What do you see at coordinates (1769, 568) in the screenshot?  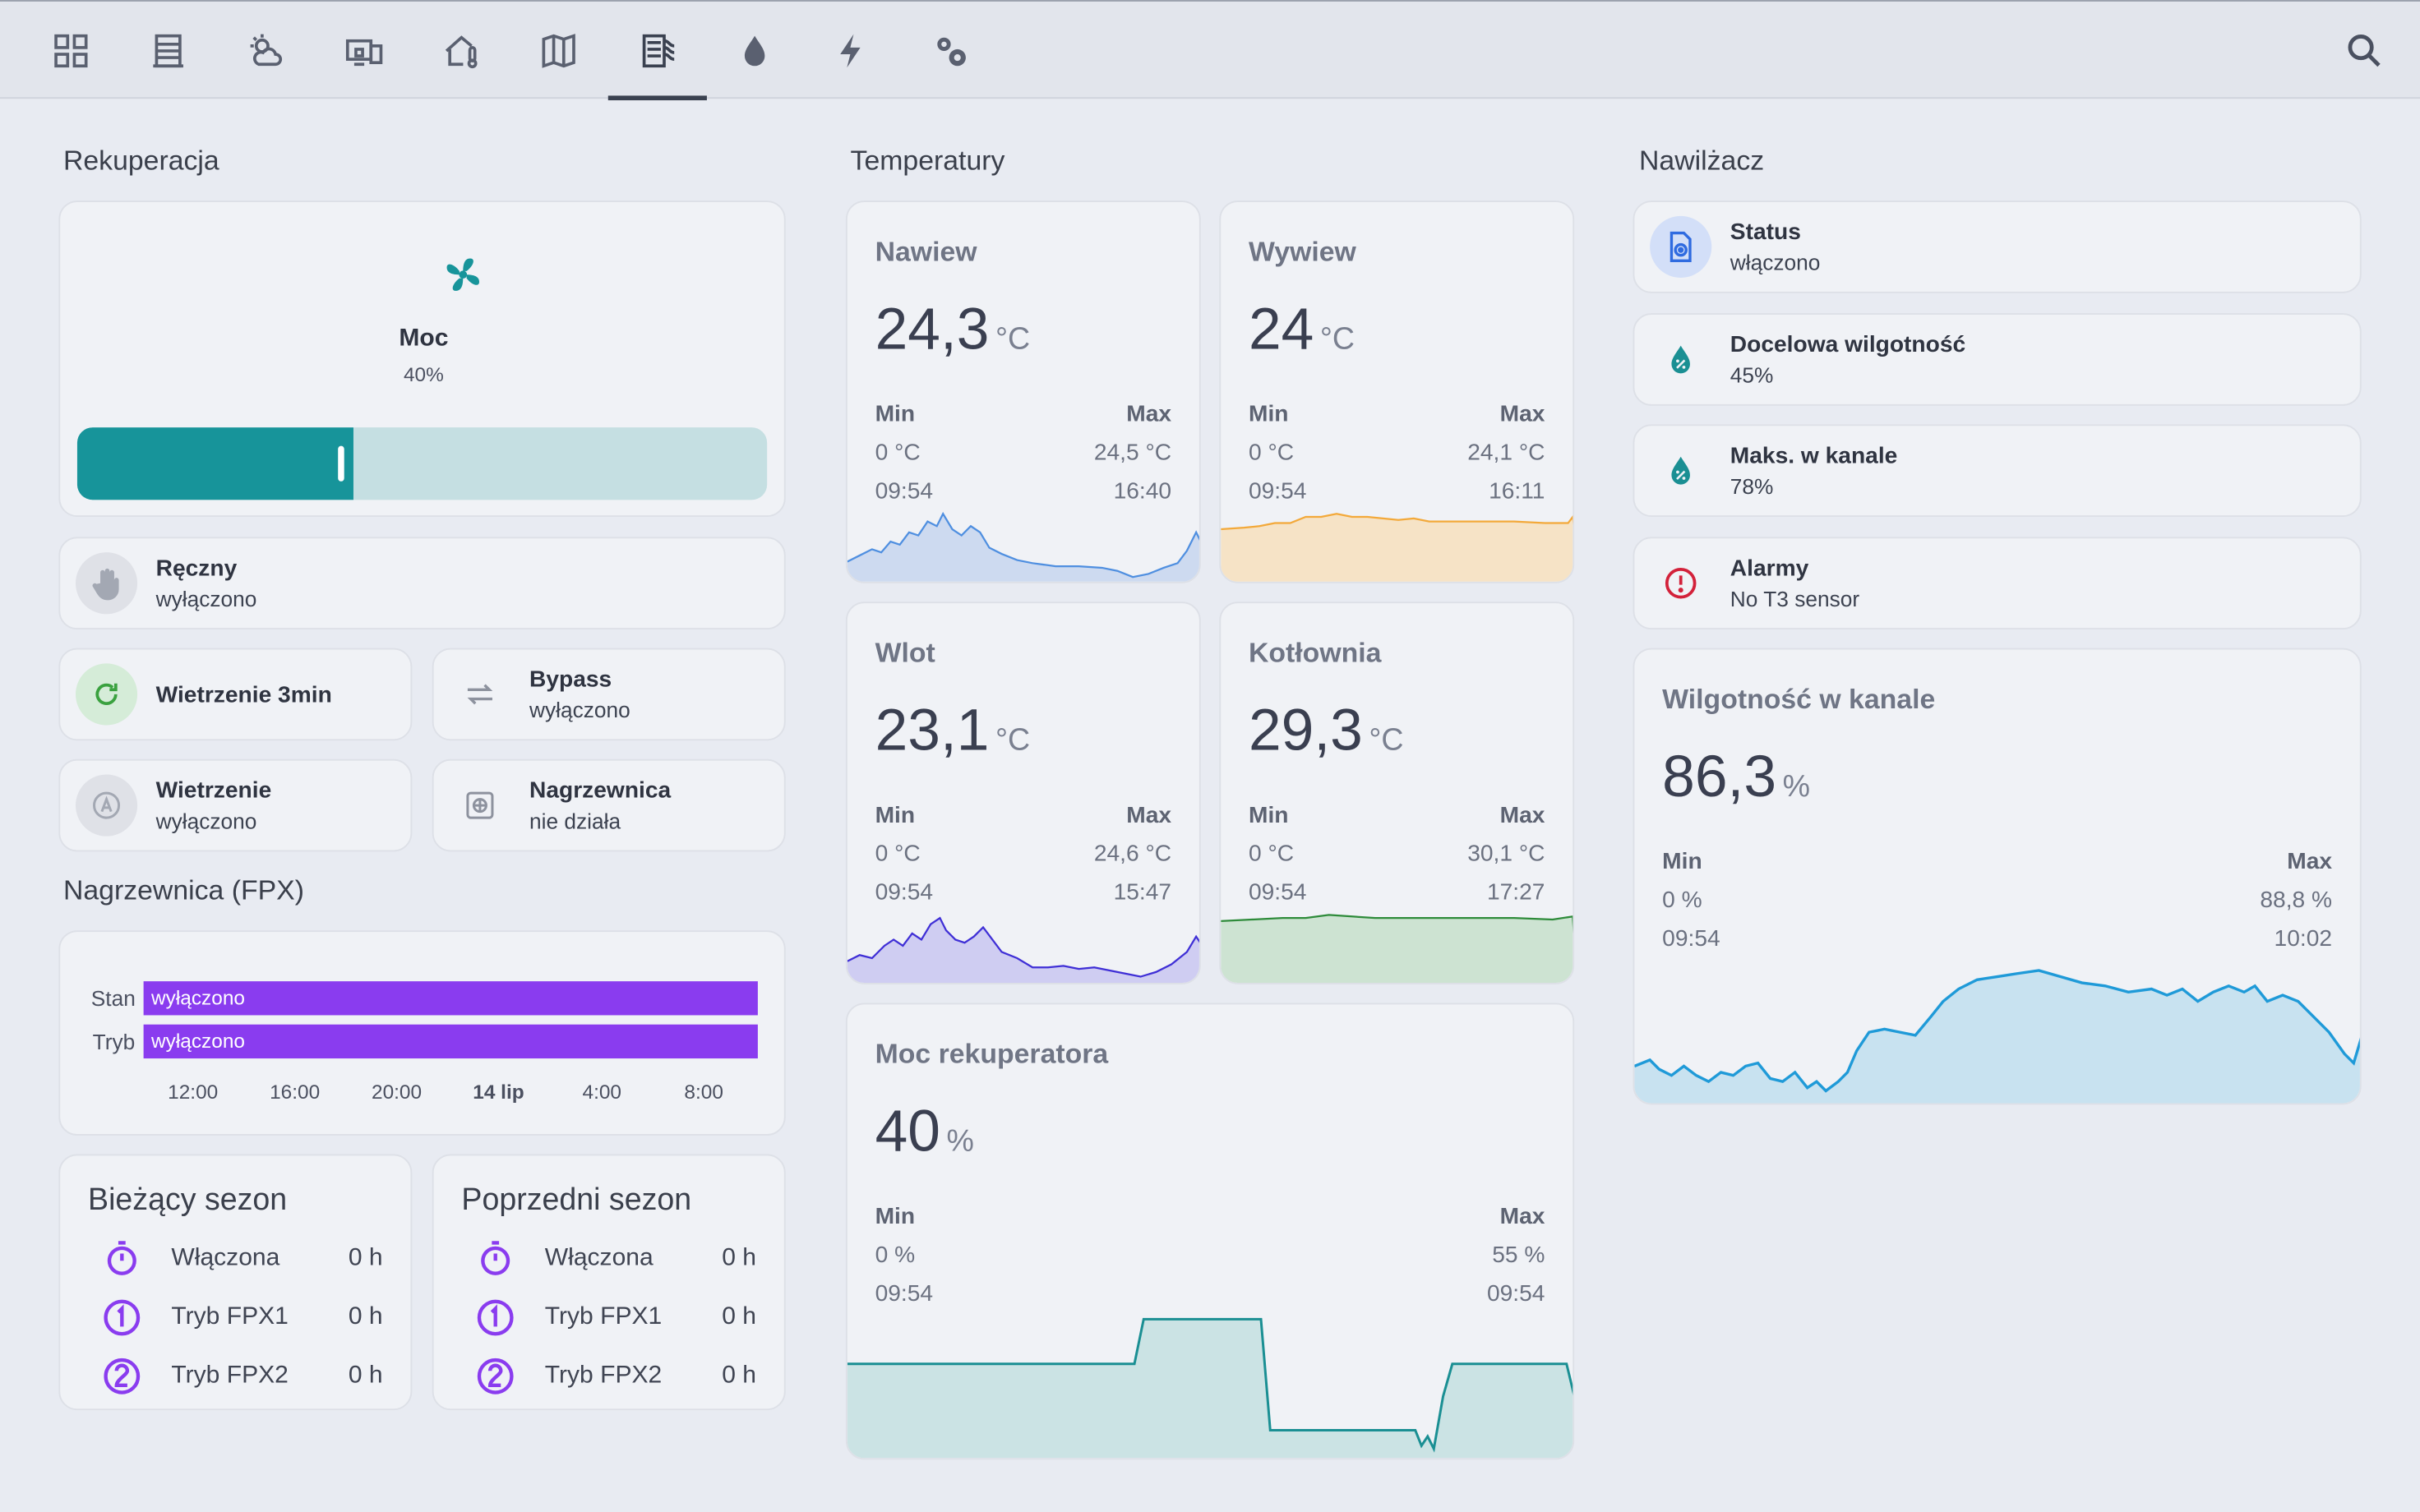 I see `alarmy-name: Alarmy` at bounding box center [1769, 568].